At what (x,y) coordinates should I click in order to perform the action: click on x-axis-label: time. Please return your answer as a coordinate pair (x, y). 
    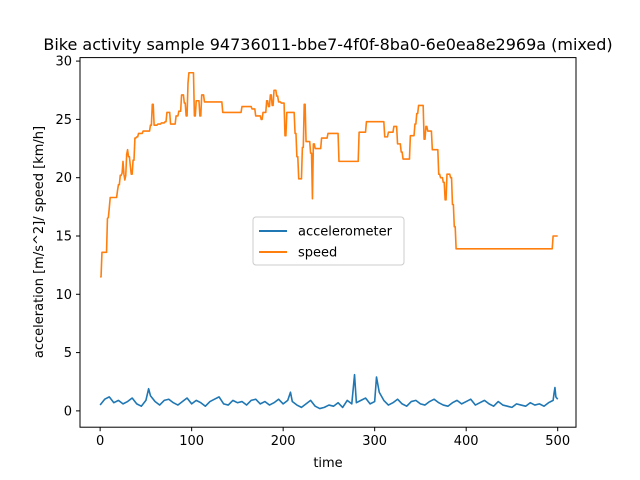
    Looking at the image, I should click on (327, 463).